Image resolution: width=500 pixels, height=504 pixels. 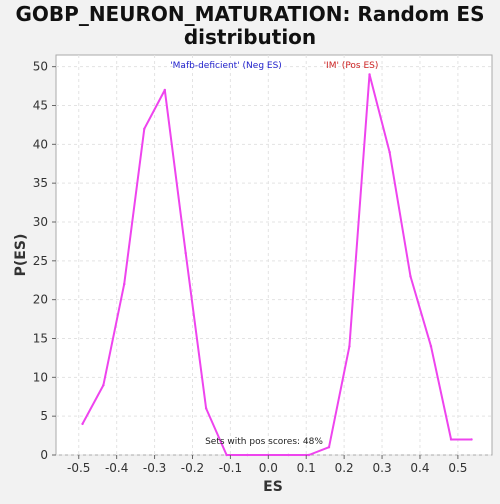 What do you see at coordinates (382, 468) in the screenshot?
I see `x-tick-label: 0.3` at bounding box center [382, 468].